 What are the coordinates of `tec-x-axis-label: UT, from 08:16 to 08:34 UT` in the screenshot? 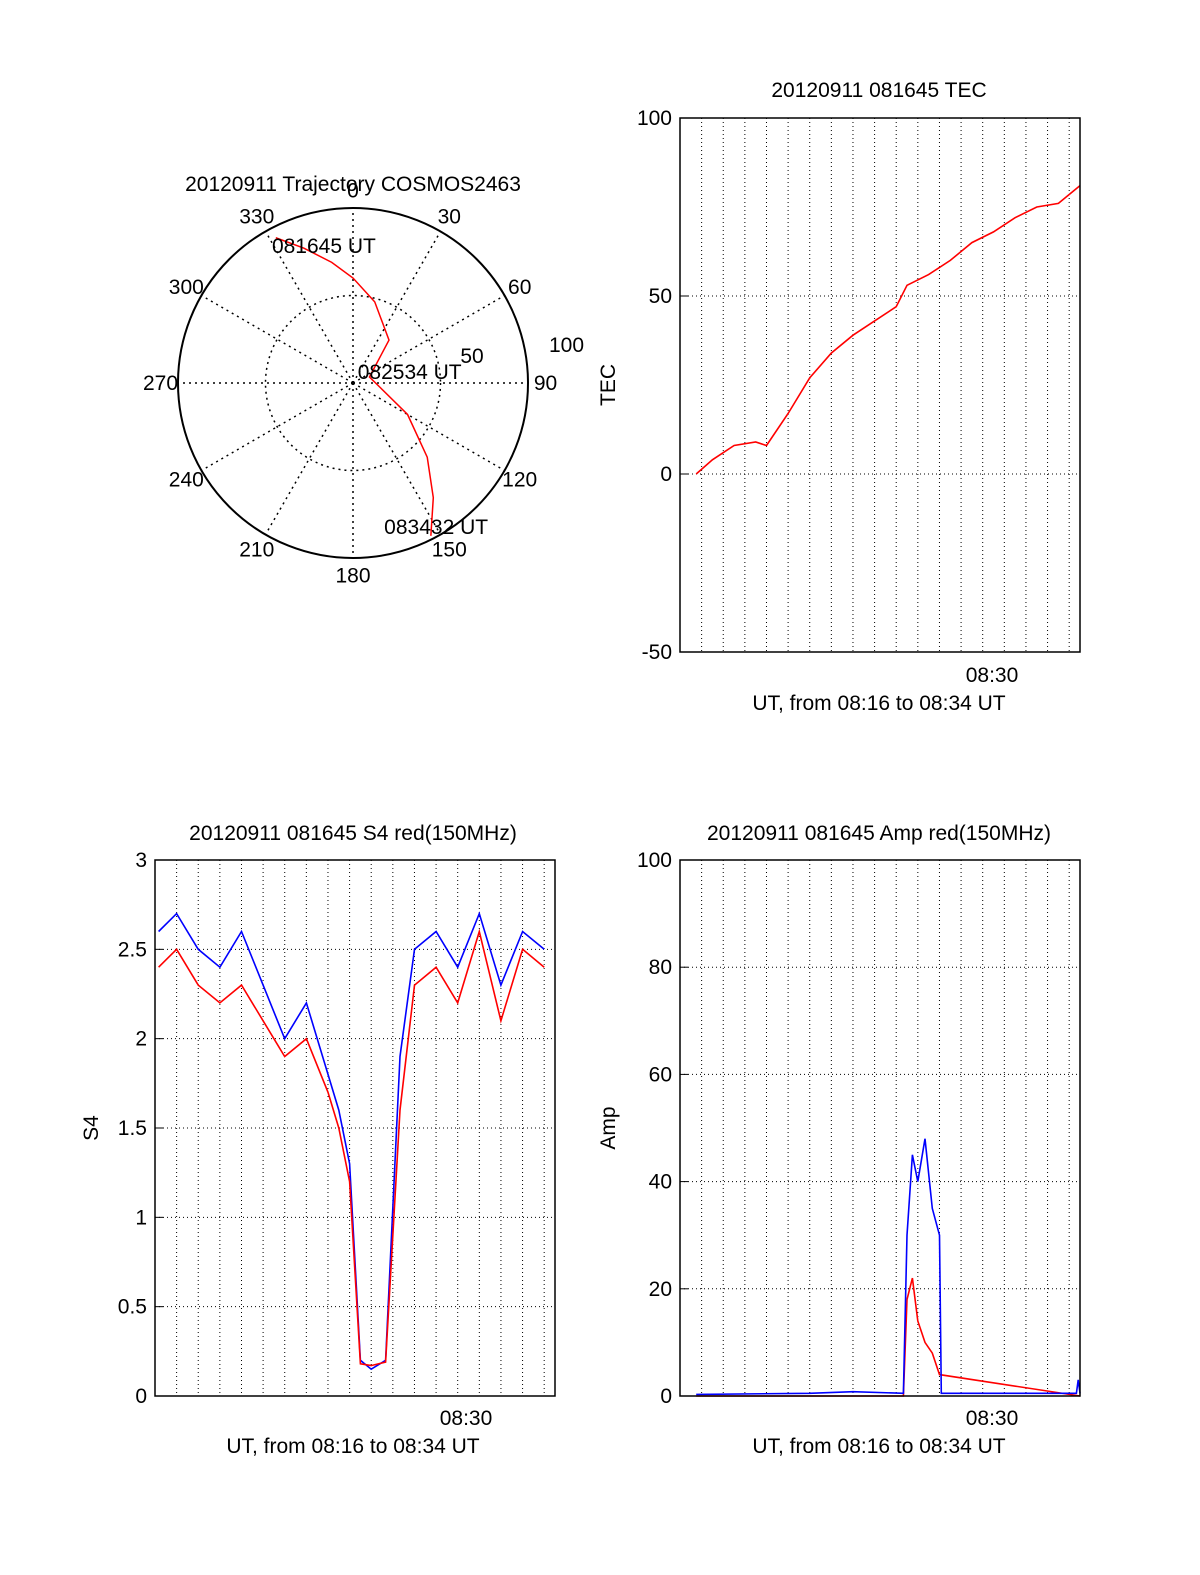 It's located at (878, 703).